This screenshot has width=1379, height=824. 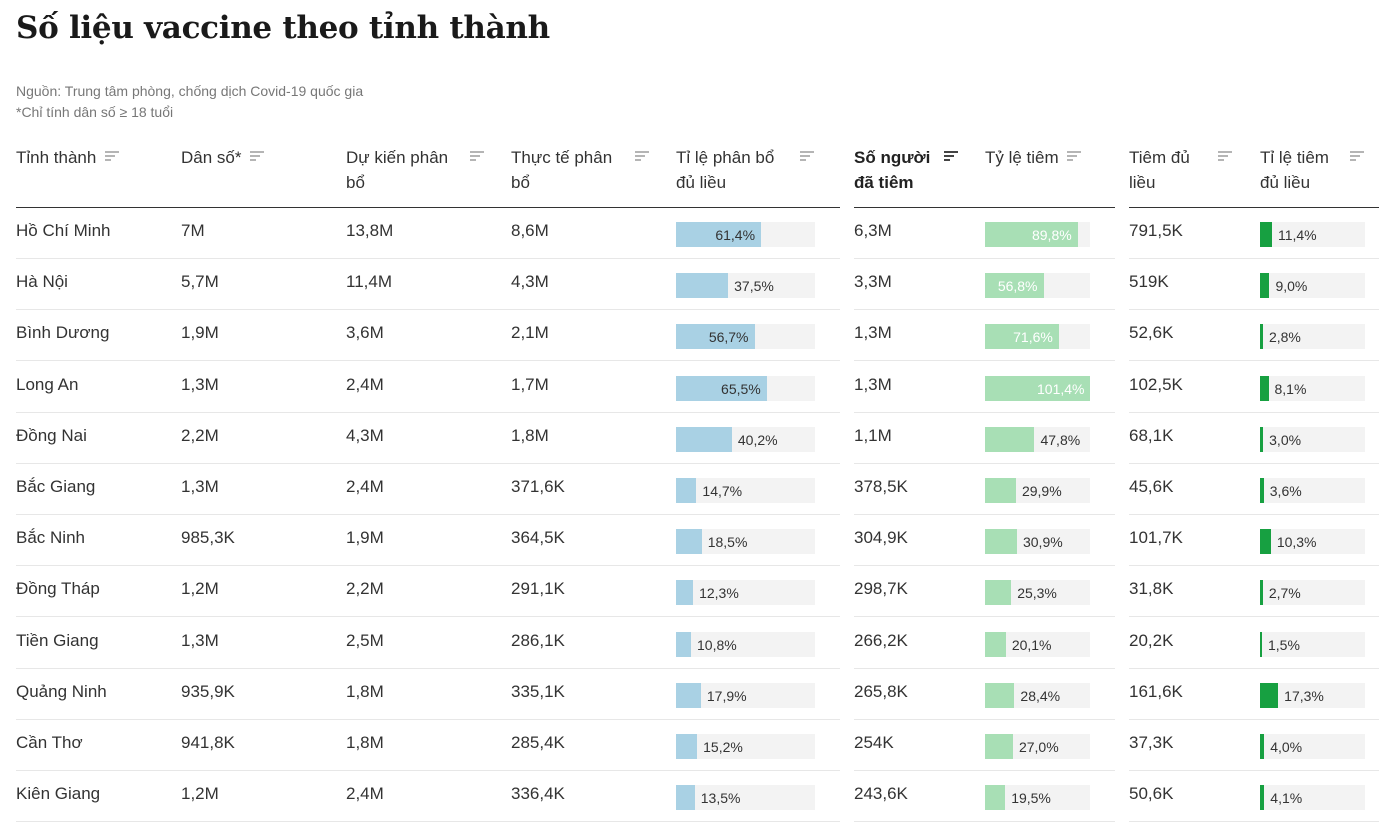 I want to click on bar-alloc-rate: 61,4%, so click(x=745, y=234).